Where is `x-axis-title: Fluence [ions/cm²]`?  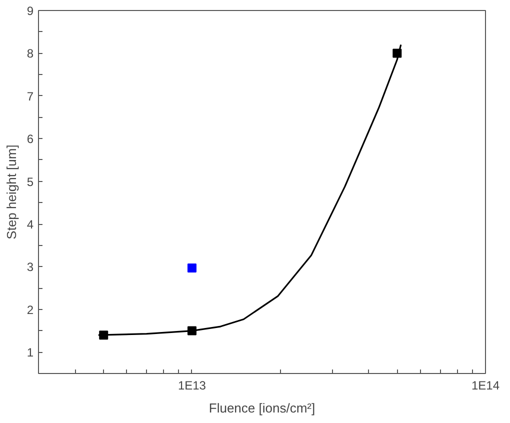 x-axis-title: Fluence [ions/cm²] is located at coordinates (262, 408).